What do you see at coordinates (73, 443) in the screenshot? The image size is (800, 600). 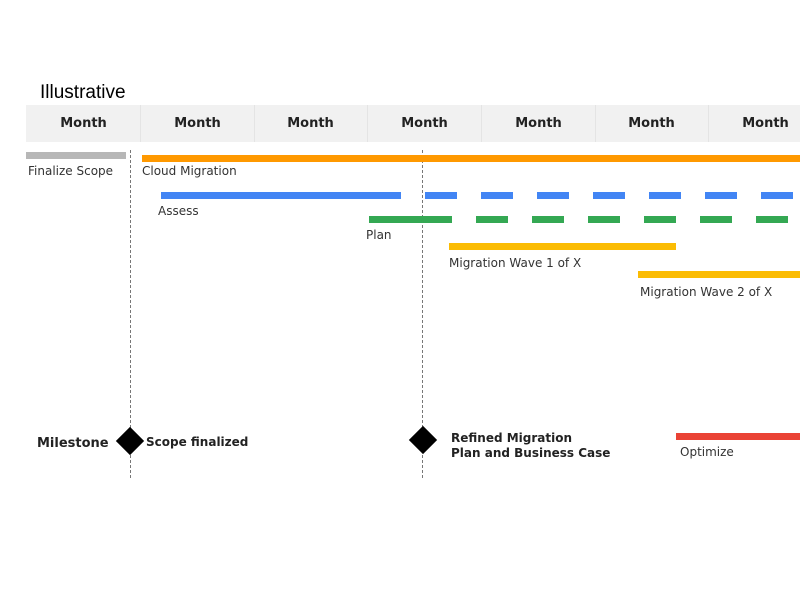 I see `milestone-row-label: Milestone` at bounding box center [73, 443].